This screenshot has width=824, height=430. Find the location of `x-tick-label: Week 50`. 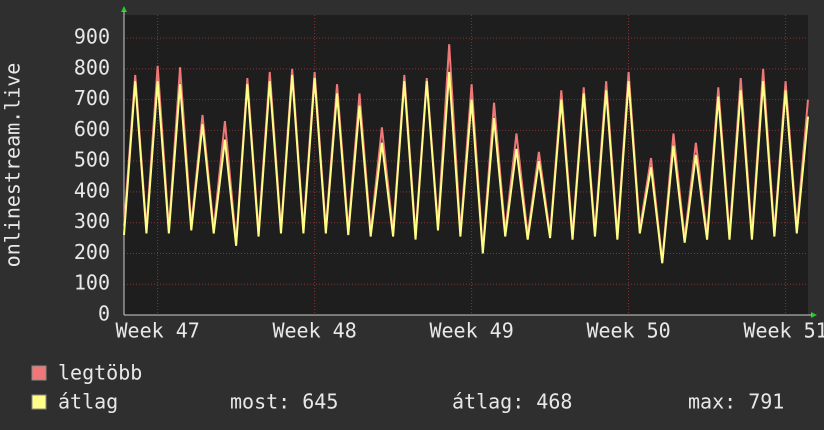

x-tick-label: Week 50 is located at coordinates (628, 331).